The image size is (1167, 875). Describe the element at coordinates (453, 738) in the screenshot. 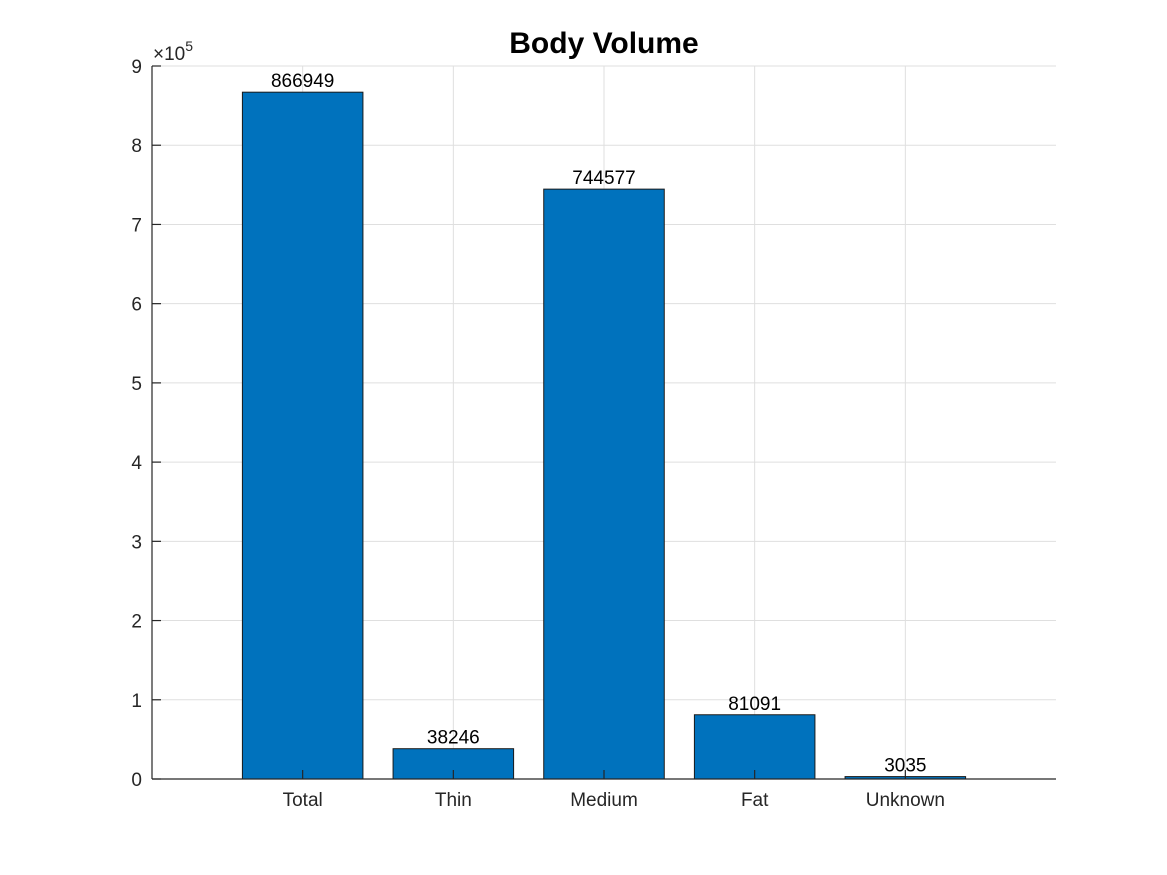

I see `data-label-thin: 38246` at that location.